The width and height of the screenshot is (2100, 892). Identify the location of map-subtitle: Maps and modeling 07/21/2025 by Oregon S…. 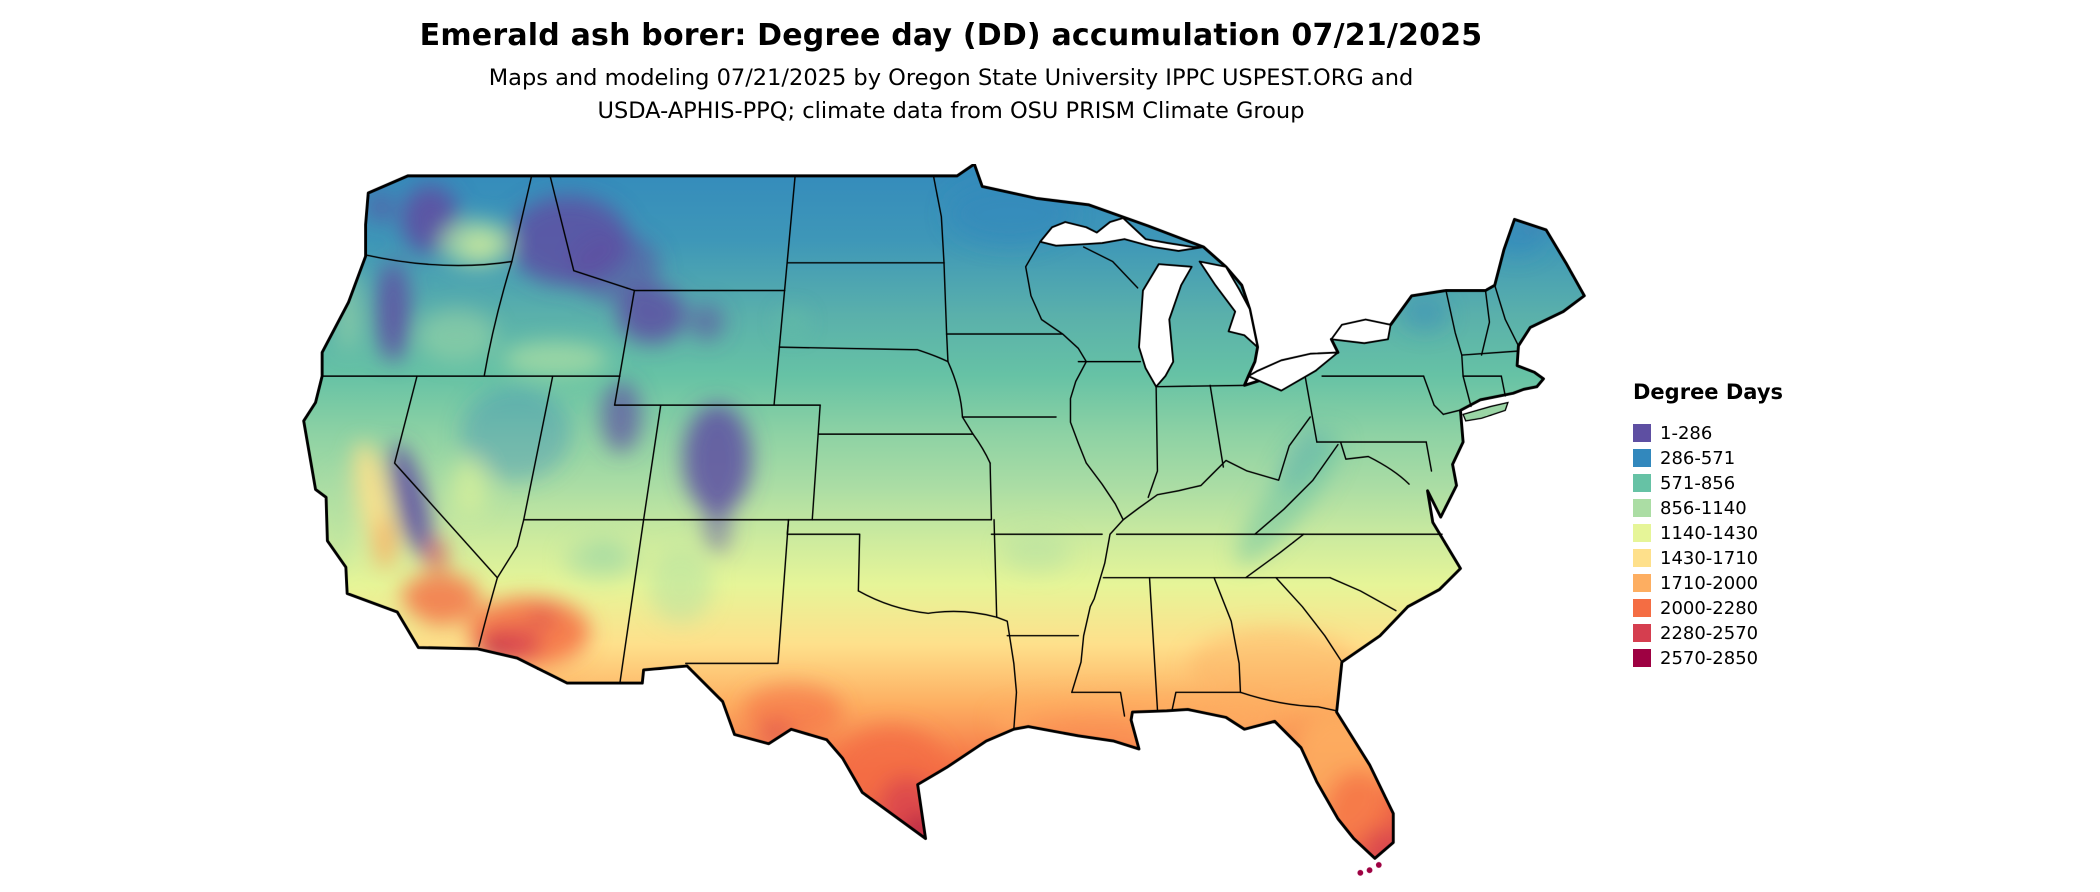
(951, 95).